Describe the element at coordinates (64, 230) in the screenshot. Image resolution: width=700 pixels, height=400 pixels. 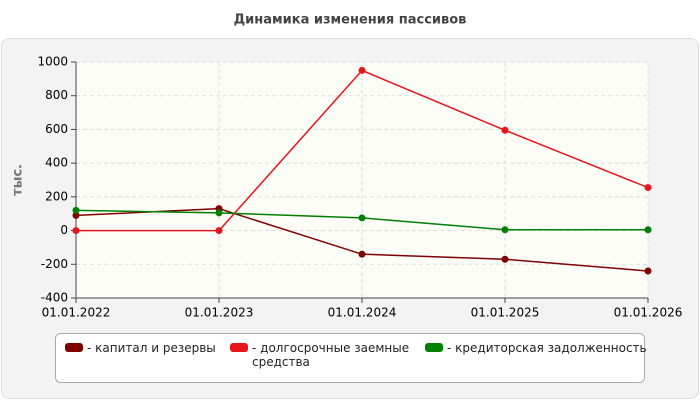
I see `y-tick-label: 0` at that location.